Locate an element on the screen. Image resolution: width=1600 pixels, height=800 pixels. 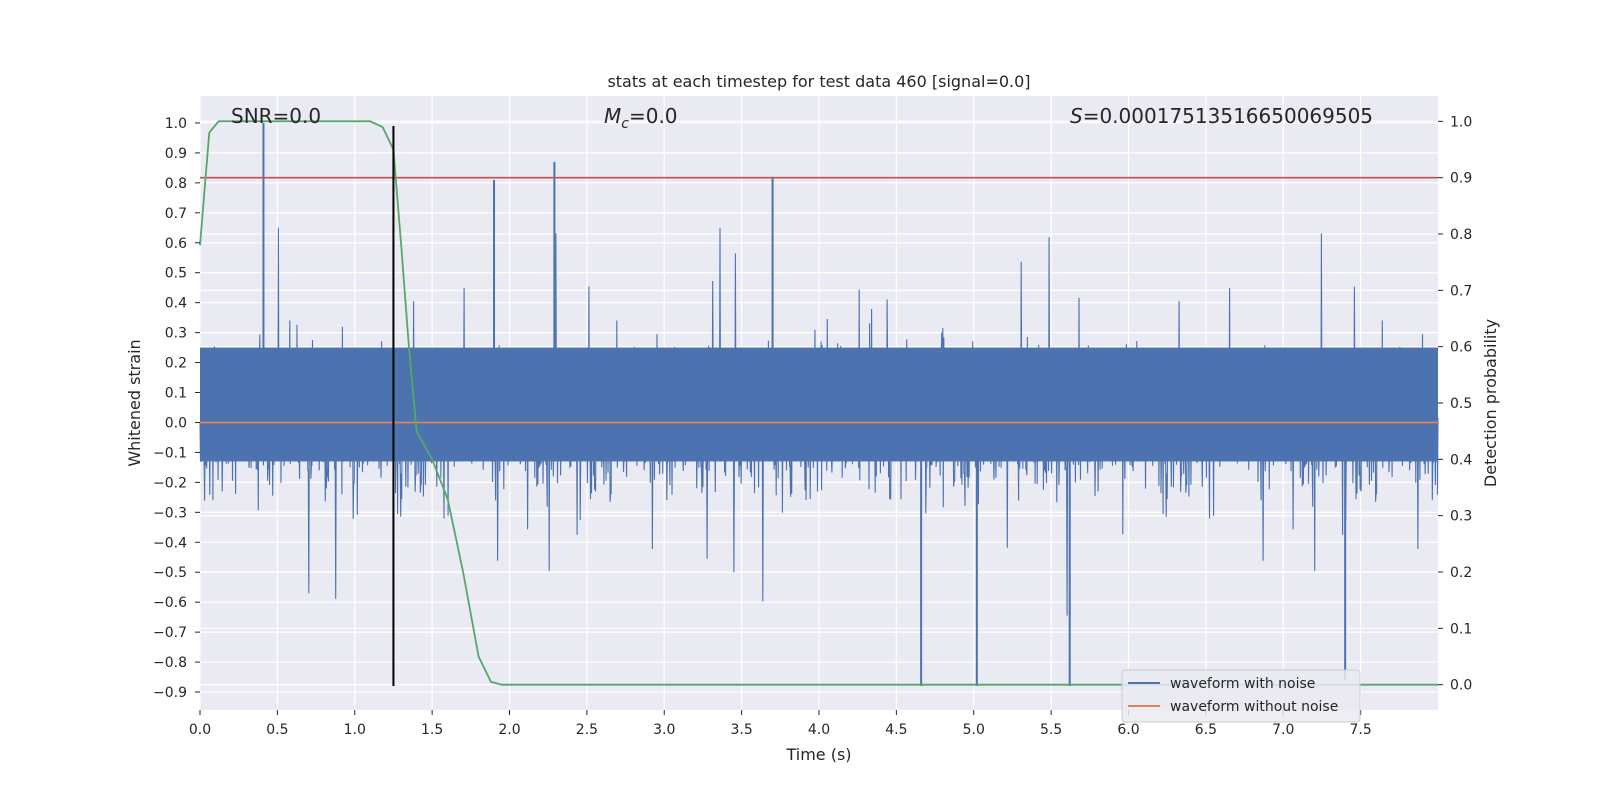
noise-core is located at coordinates (819, 404).